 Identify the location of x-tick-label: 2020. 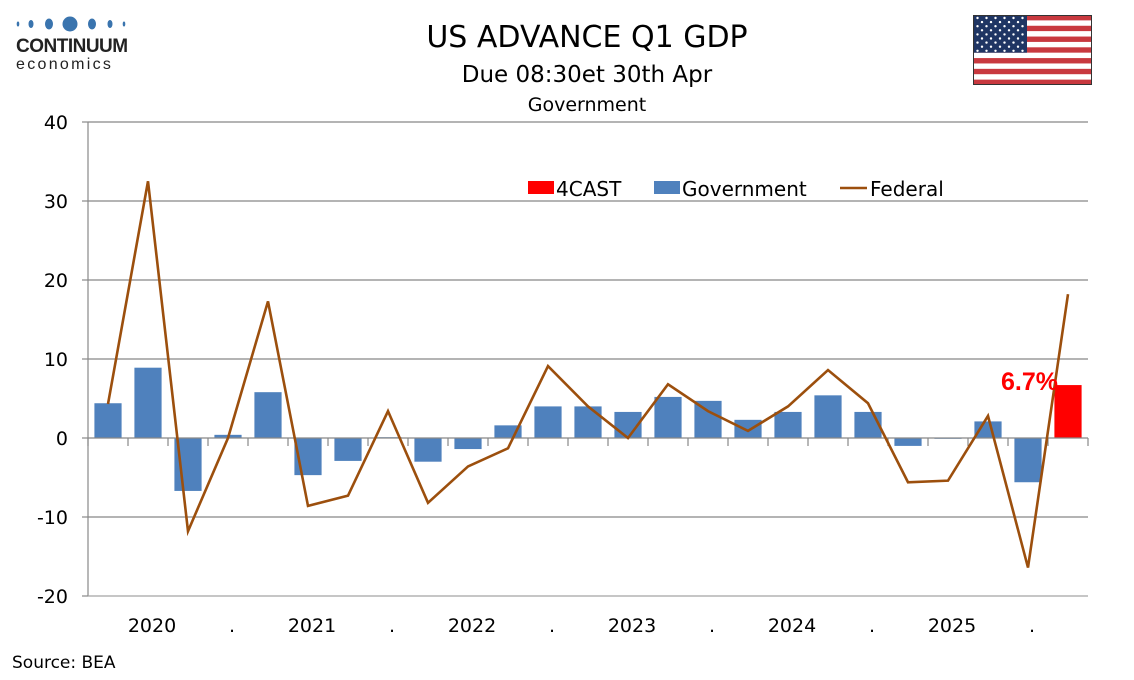
(152, 626).